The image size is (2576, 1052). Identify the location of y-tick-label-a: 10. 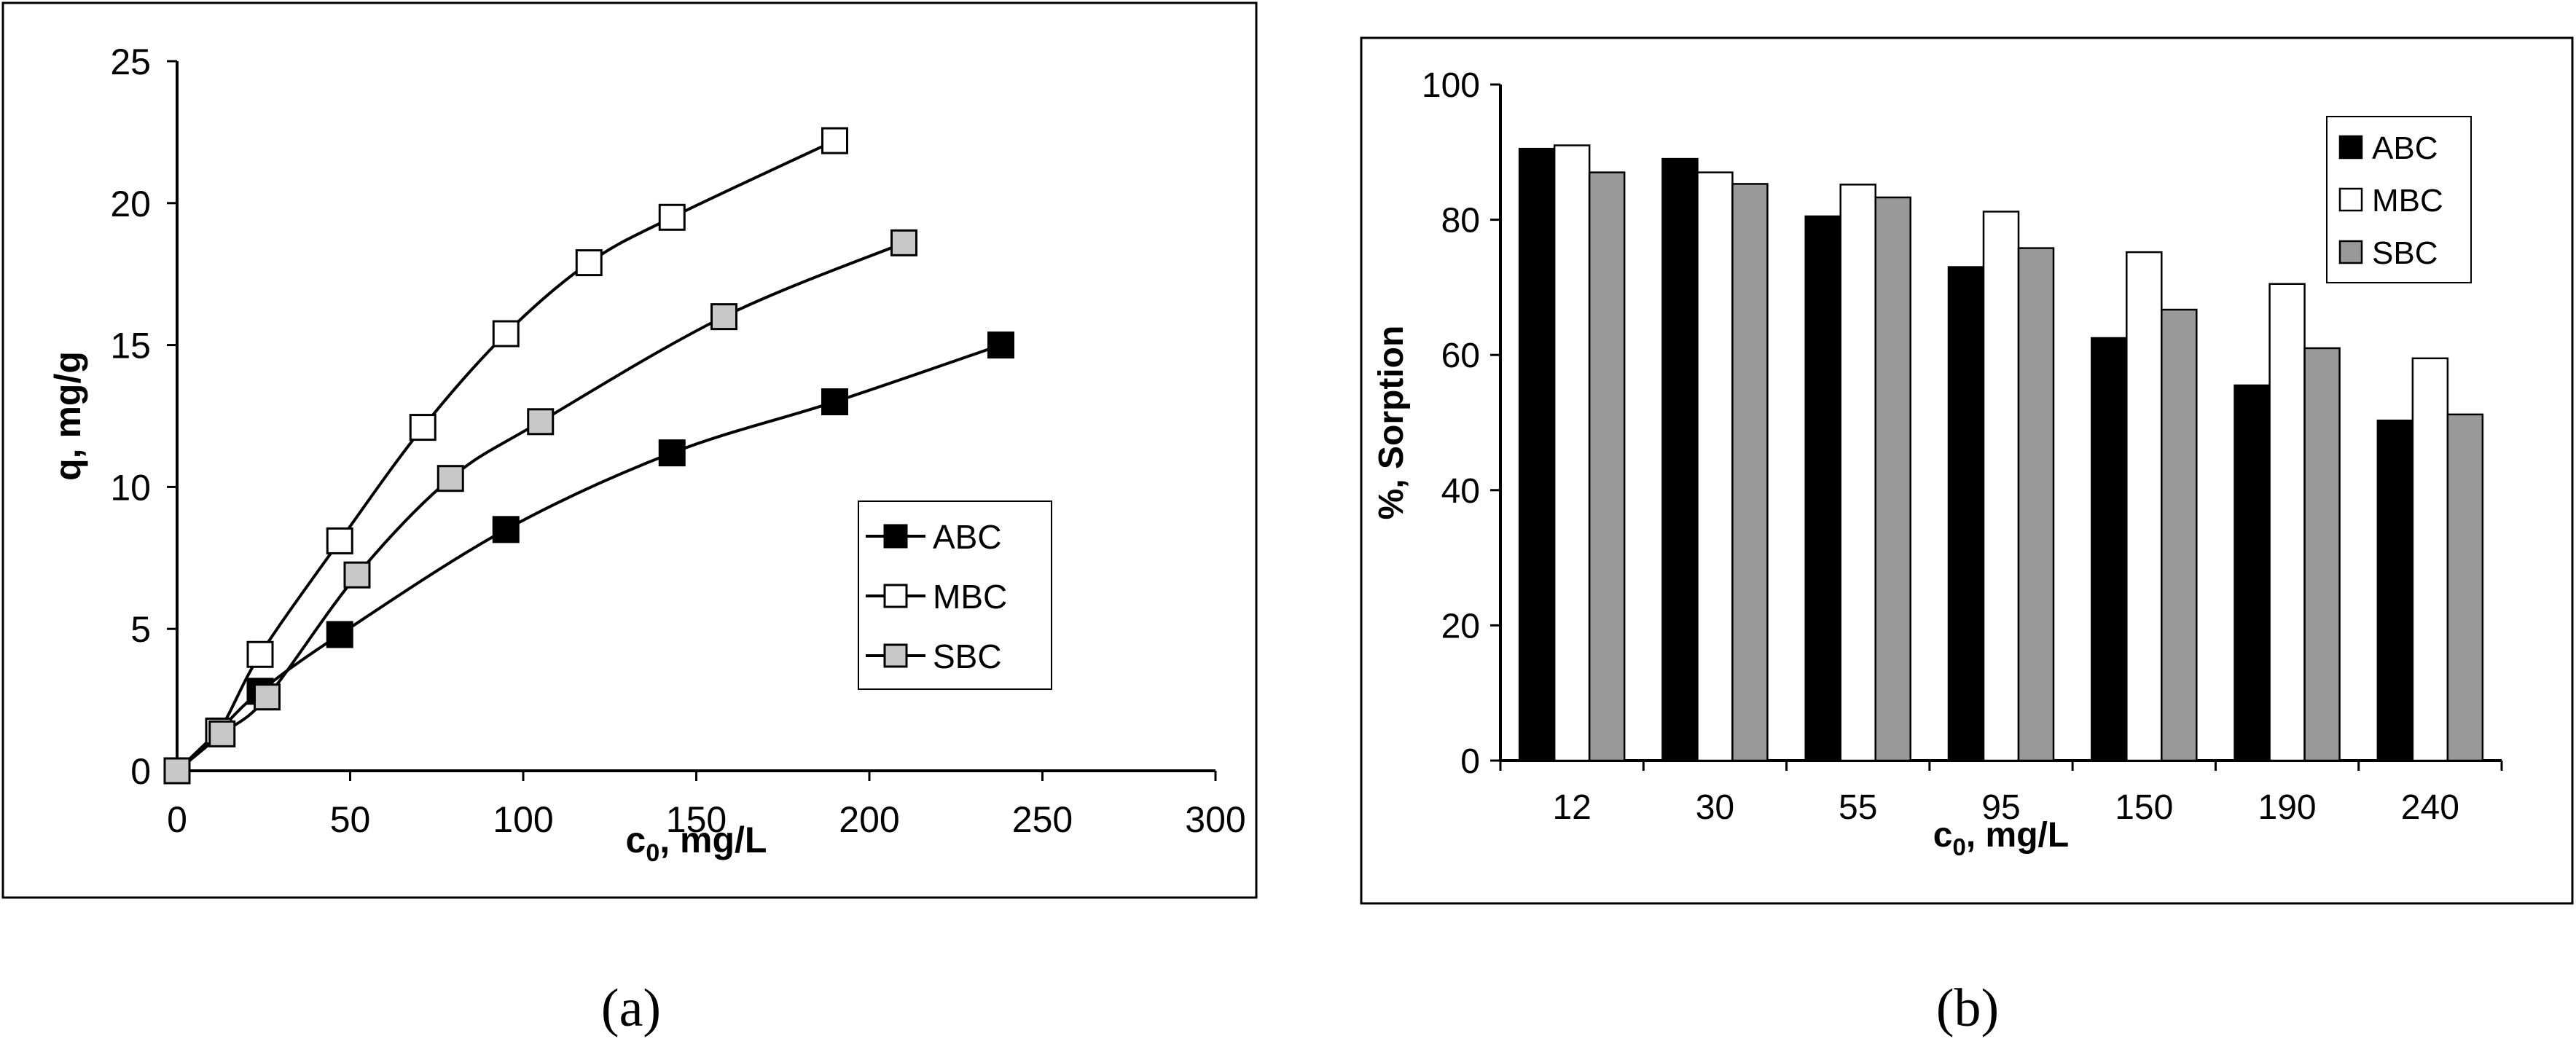
(130, 488).